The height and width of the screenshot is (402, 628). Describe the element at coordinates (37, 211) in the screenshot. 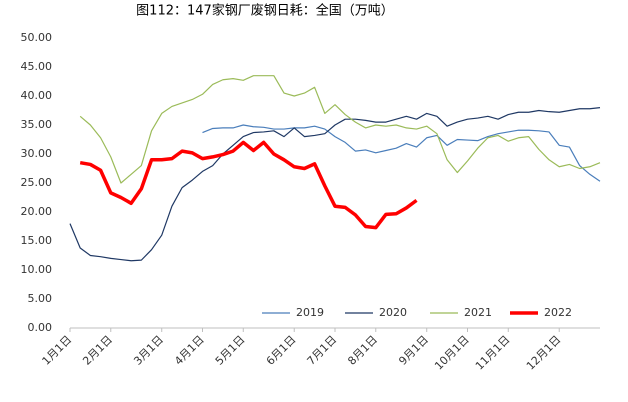

I see `y-tick-label: 20.00` at that location.